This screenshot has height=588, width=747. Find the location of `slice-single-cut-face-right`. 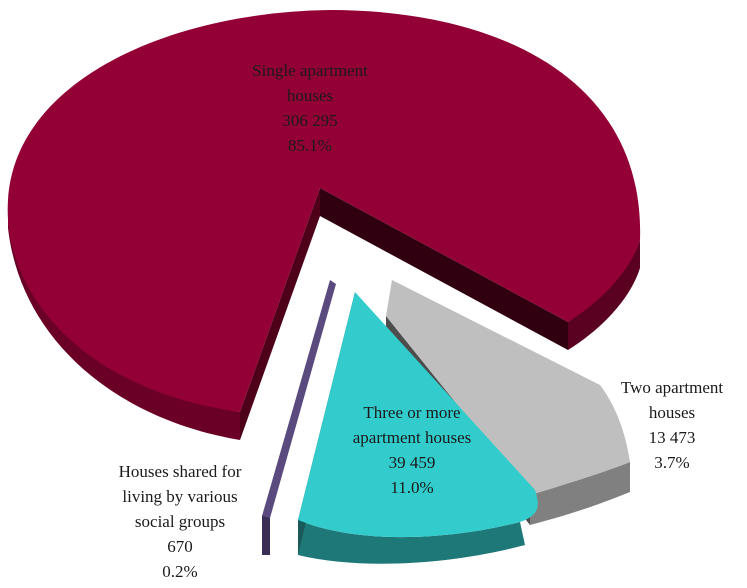

slice-single-cut-face-right is located at coordinates (444, 269).